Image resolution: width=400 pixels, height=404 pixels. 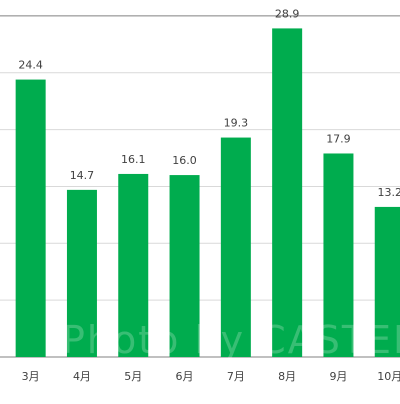 What do you see at coordinates (133, 159) in the screenshot?
I see `data-label-5月: 16.1` at bounding box center [133, 159].